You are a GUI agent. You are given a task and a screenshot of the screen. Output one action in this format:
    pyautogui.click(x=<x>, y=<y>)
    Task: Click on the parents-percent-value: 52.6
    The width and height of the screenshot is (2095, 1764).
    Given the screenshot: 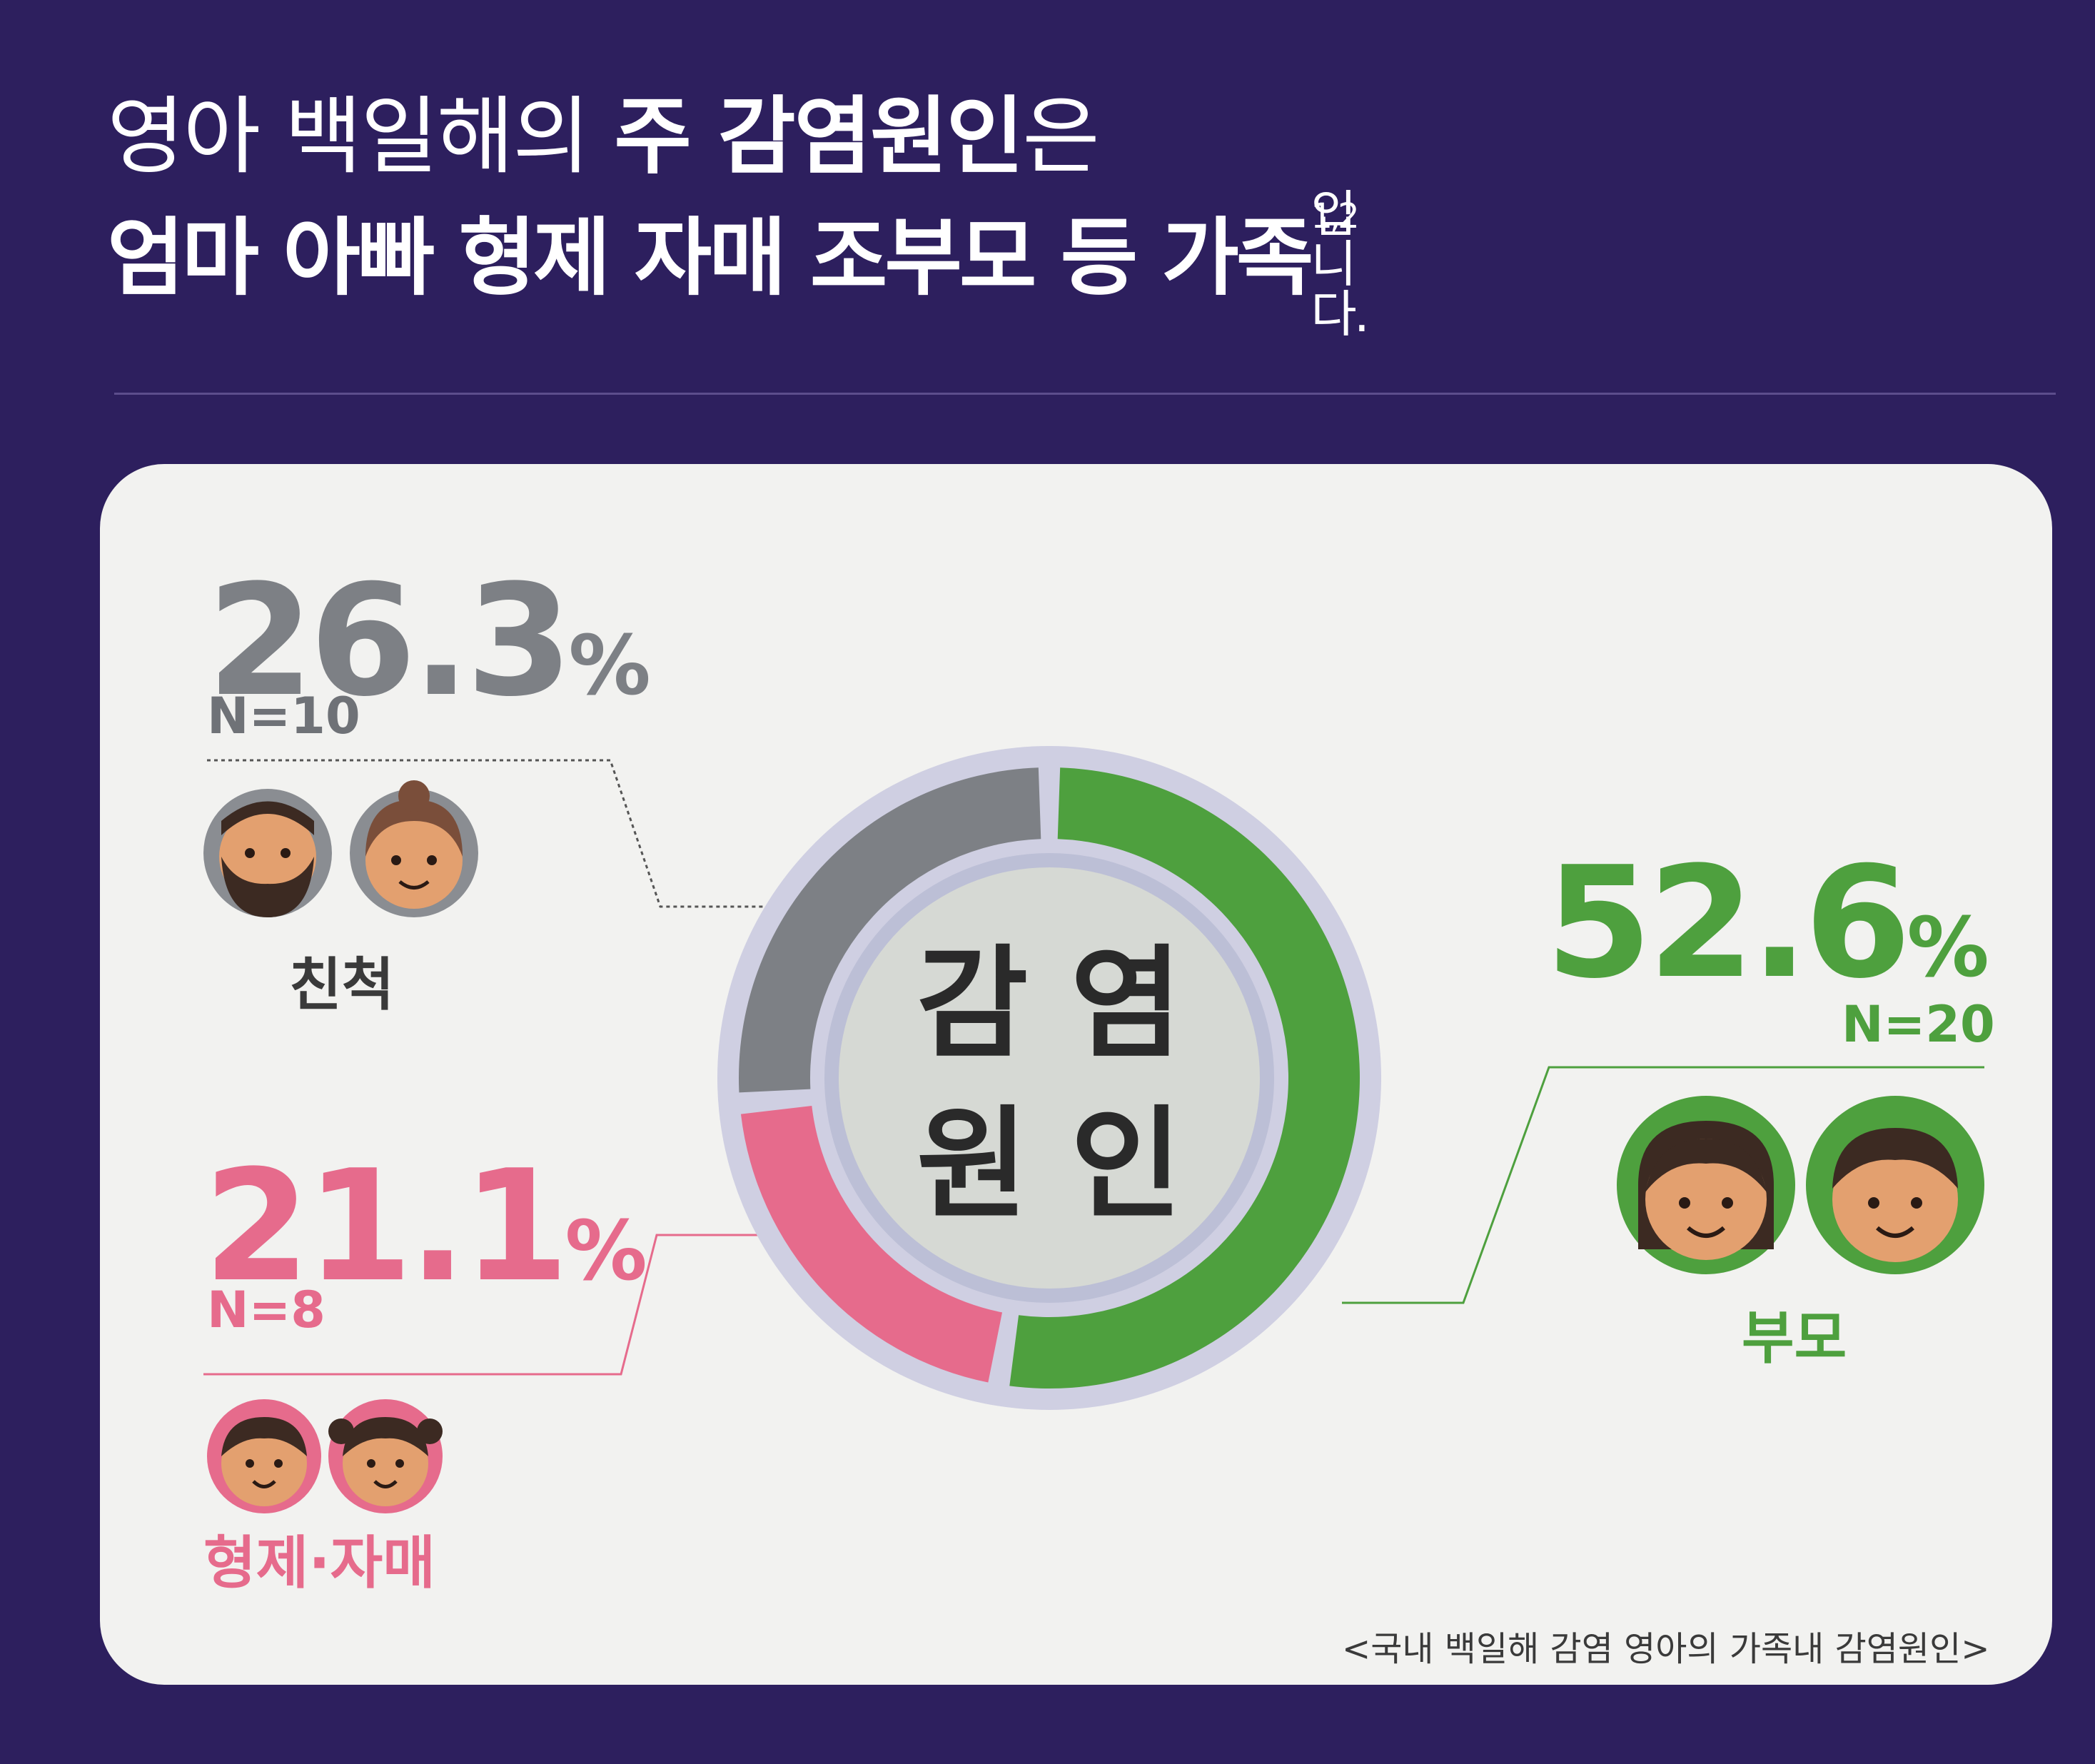 What is the action you would take?
    pyautogui.click(x=1728, y=922)
    